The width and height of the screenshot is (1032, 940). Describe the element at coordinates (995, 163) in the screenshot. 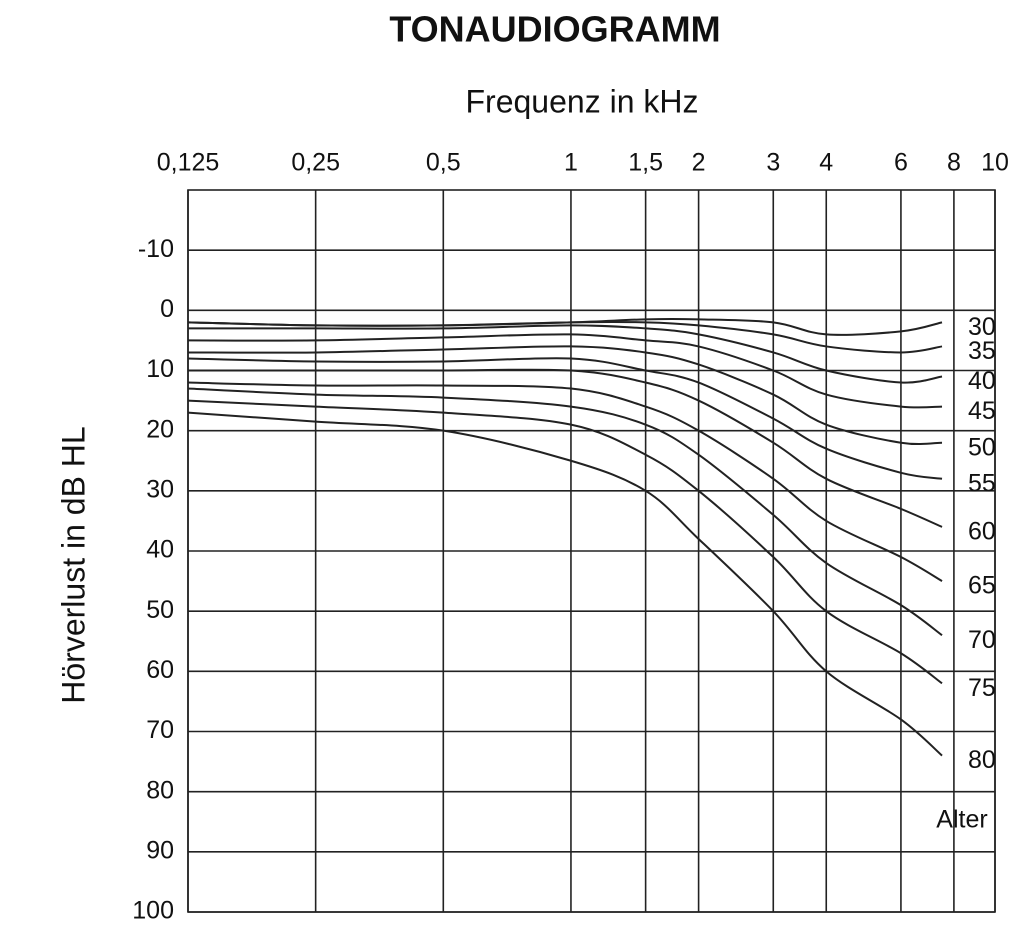

I see `x-tick-label: 10` at that location.